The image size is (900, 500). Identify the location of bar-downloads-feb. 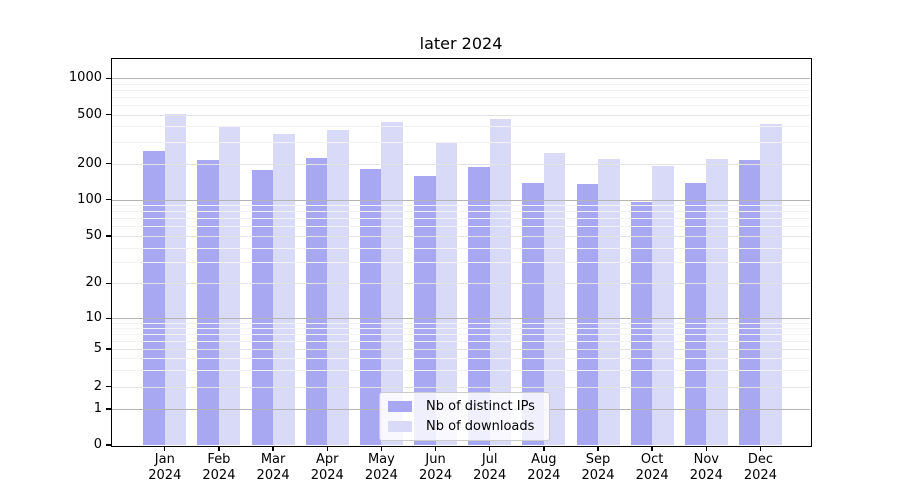
(229, 285).